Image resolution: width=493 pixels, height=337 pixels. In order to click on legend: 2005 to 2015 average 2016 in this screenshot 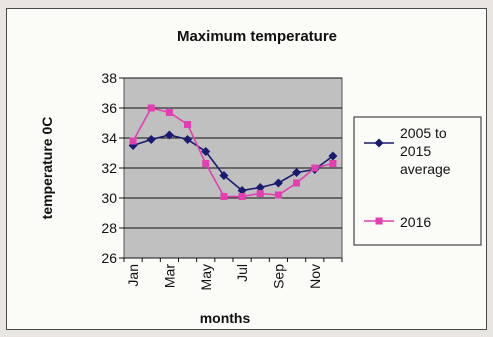, I will do `click(417, 181)`.